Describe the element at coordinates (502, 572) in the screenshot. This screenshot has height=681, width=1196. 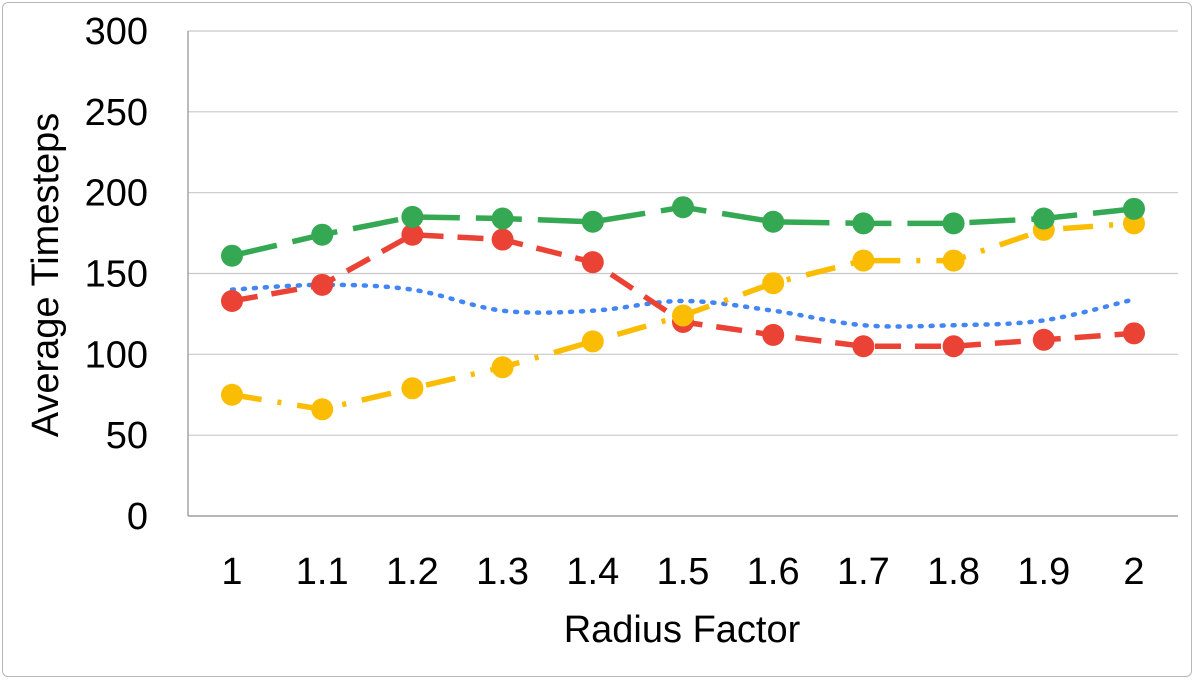
I see `x-tick-label: 1.3` at that location.